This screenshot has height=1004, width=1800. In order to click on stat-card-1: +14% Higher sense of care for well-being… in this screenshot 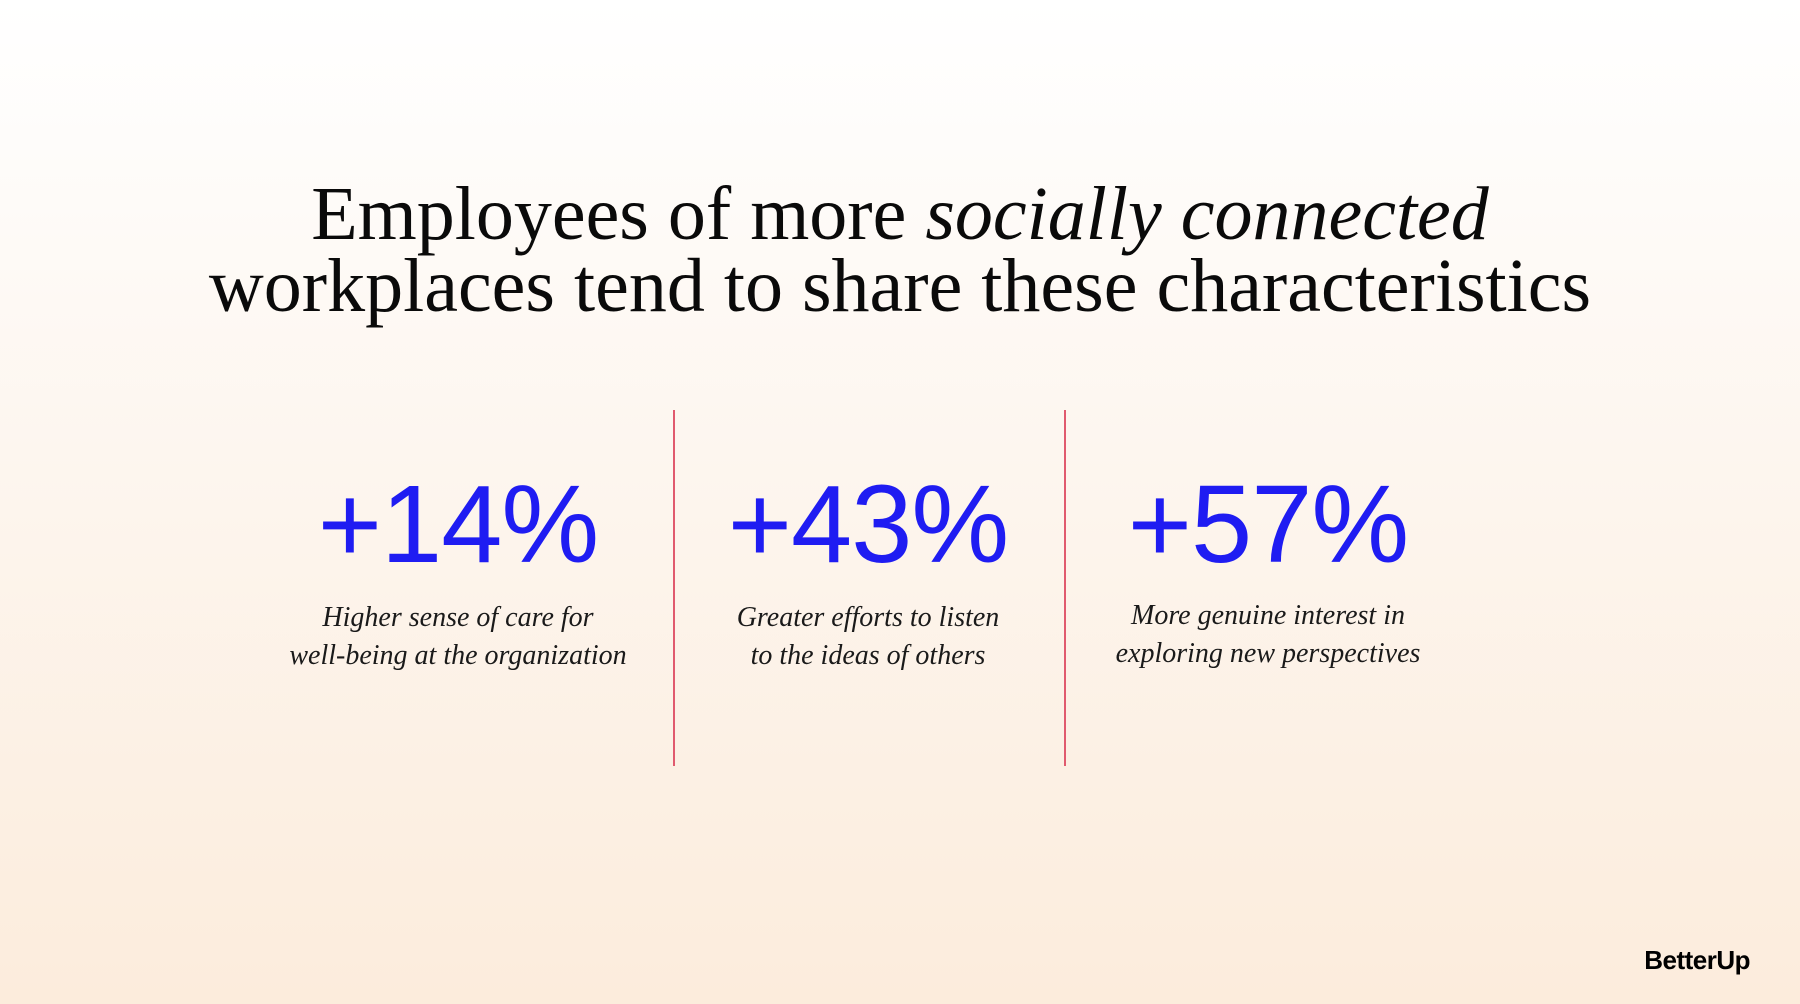, I will do `click(458, 570)`.